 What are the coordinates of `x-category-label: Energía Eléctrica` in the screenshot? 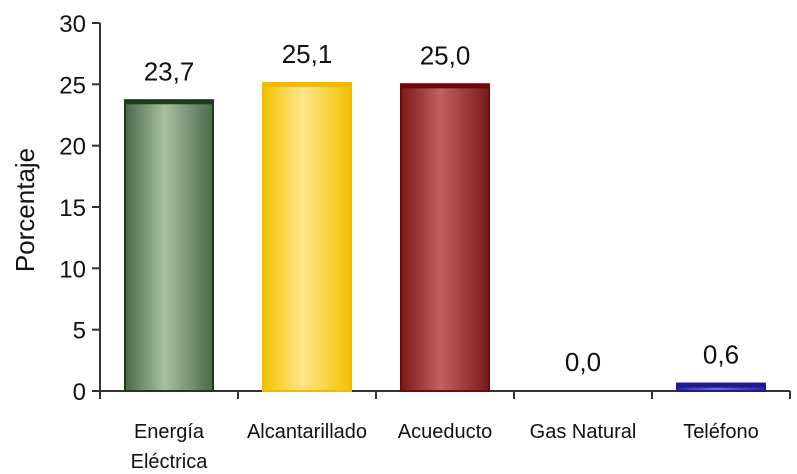 It's located at (170, 447).